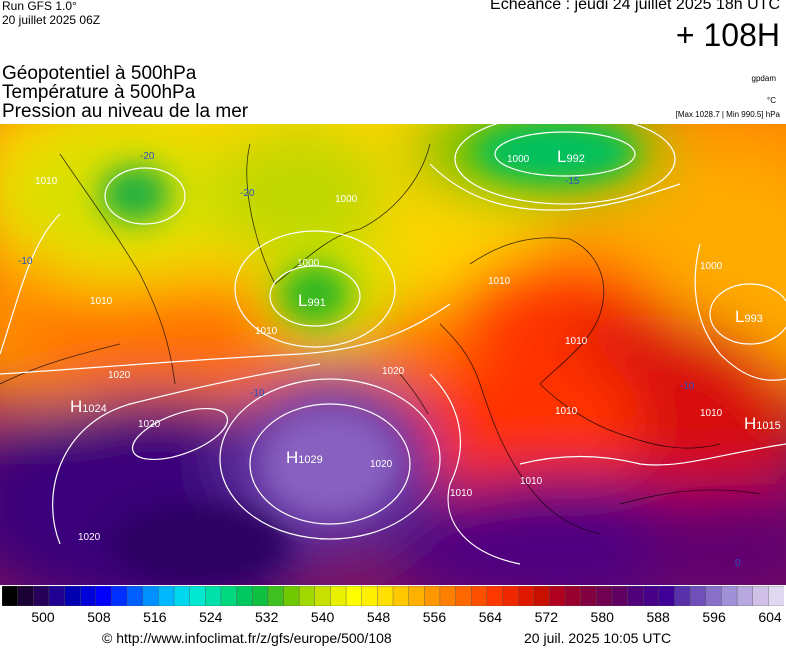  What do you see at coordinates (322, 617) in the screenshot?
I see `colorbar-tick-label: 540` at bounding box center [322, 617].